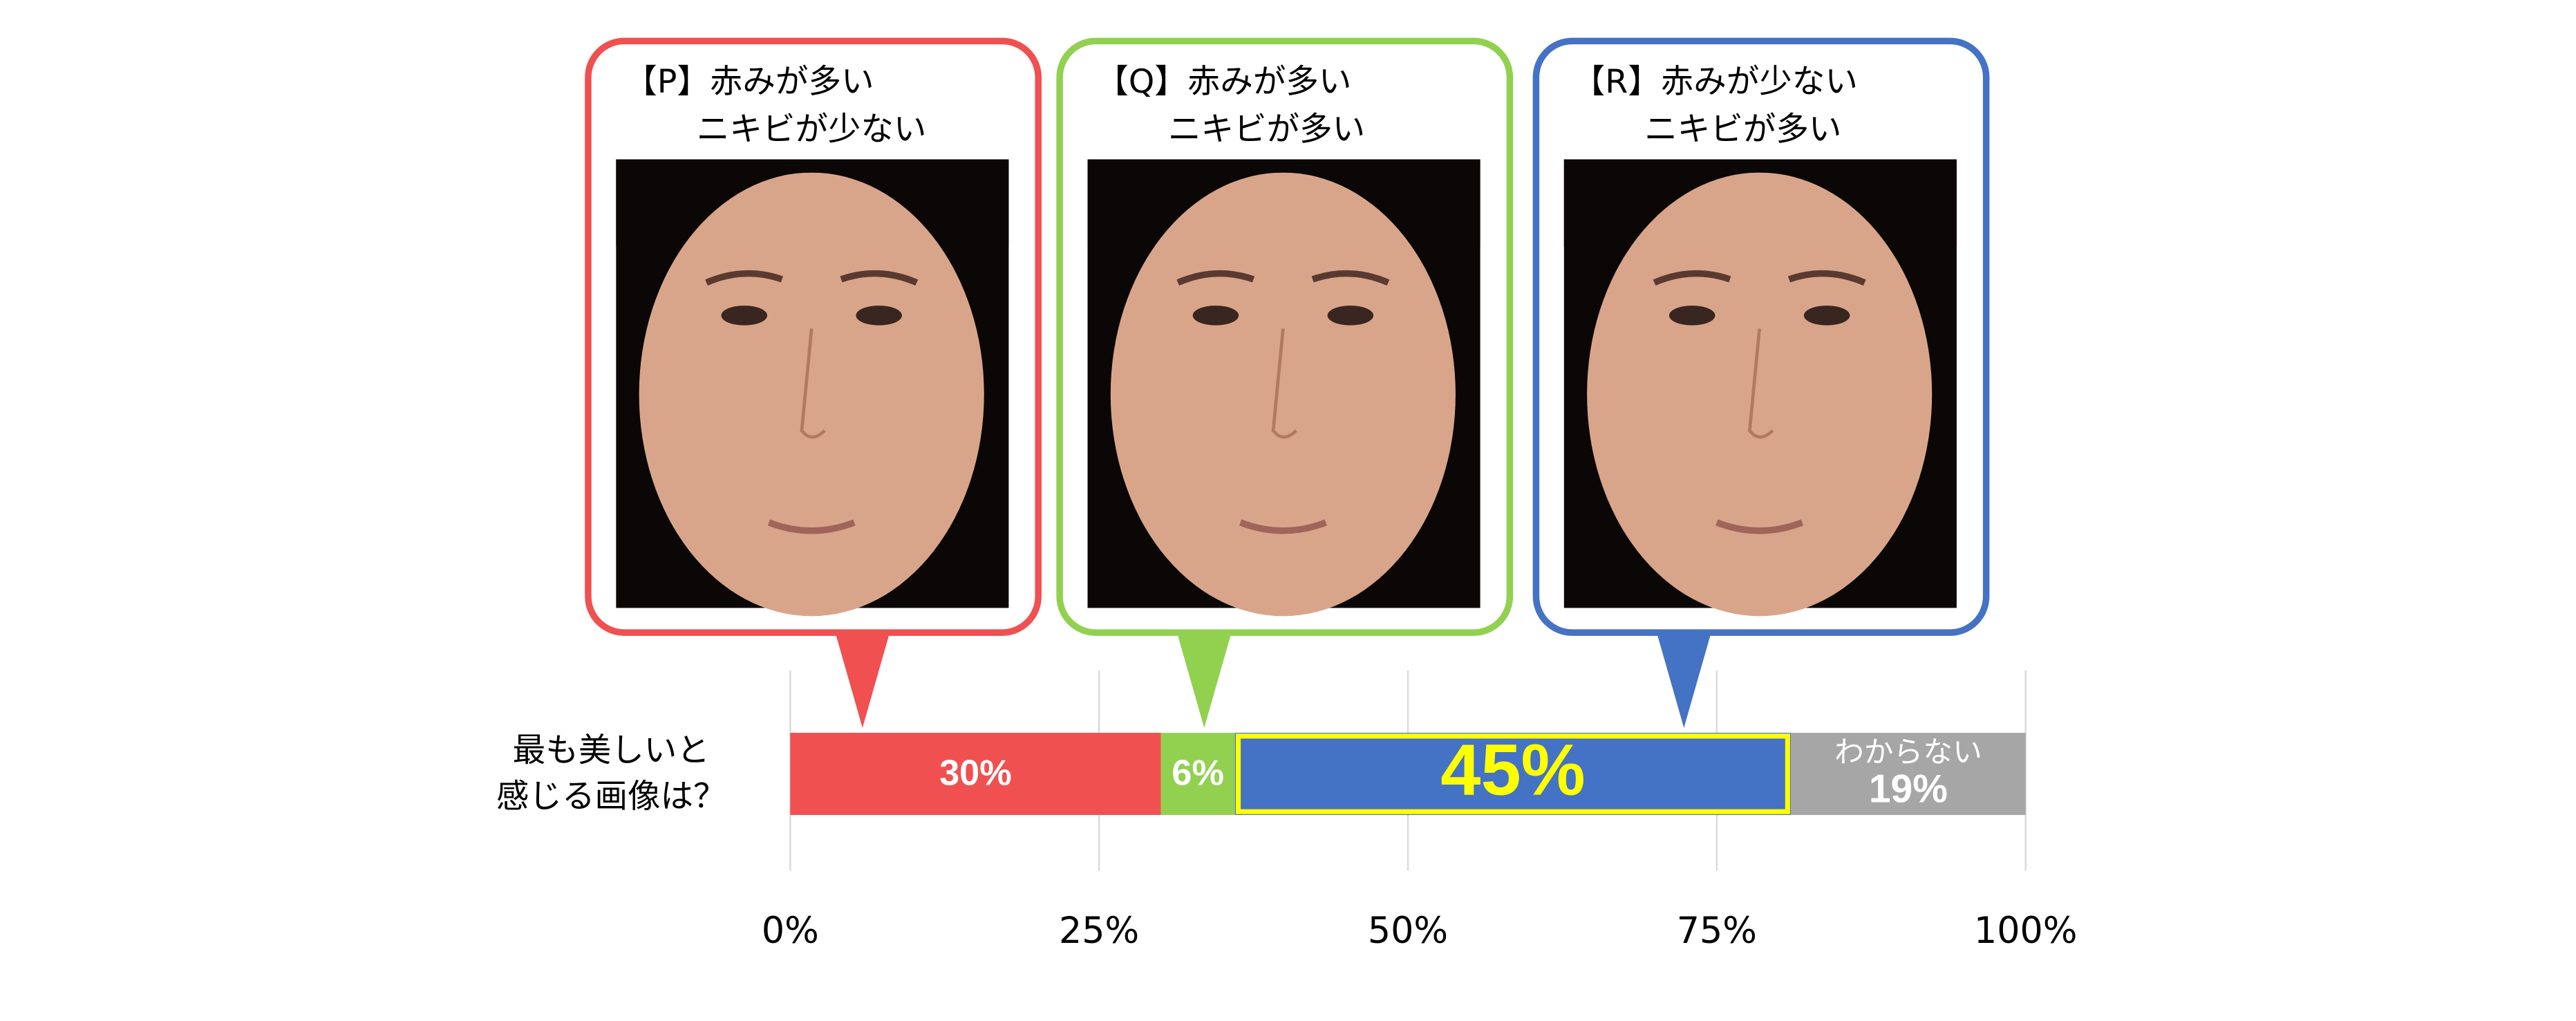 This screenshot has height=1021, width=2576. Describe the element at coordinates (1908, 752) in the screenshot. I see `legend-label: わからない` at that location.